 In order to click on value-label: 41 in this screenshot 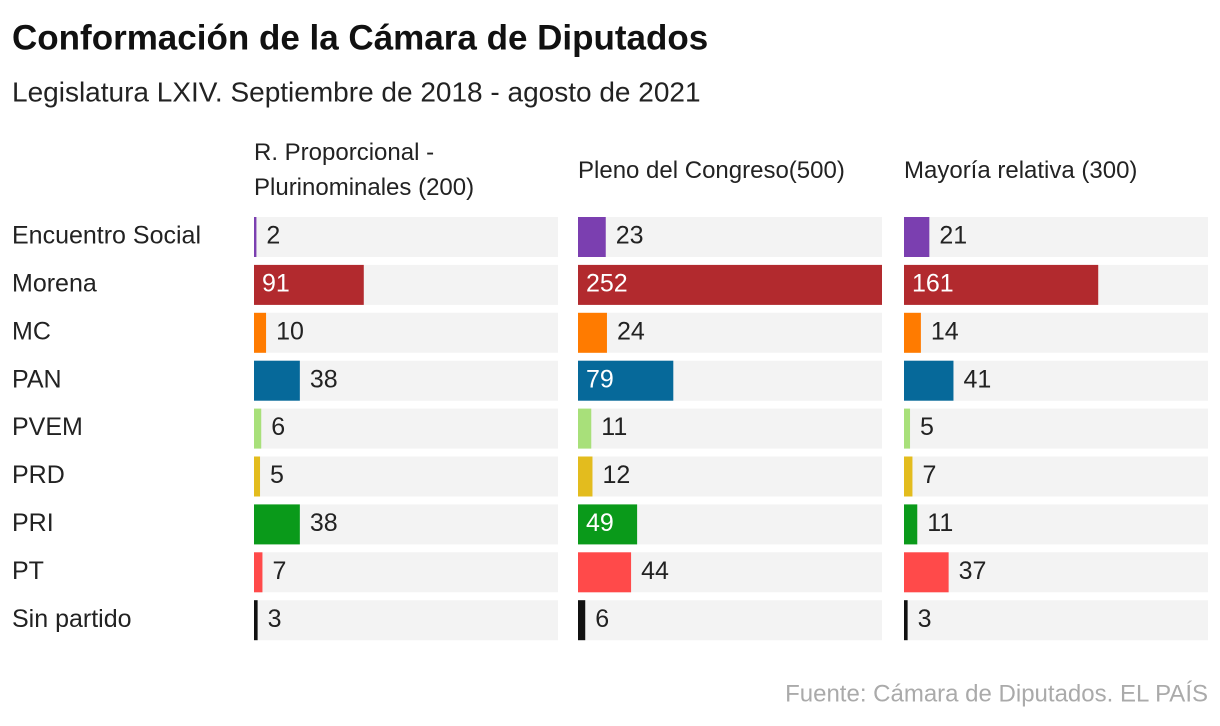, I will do `click(977, 379)`.